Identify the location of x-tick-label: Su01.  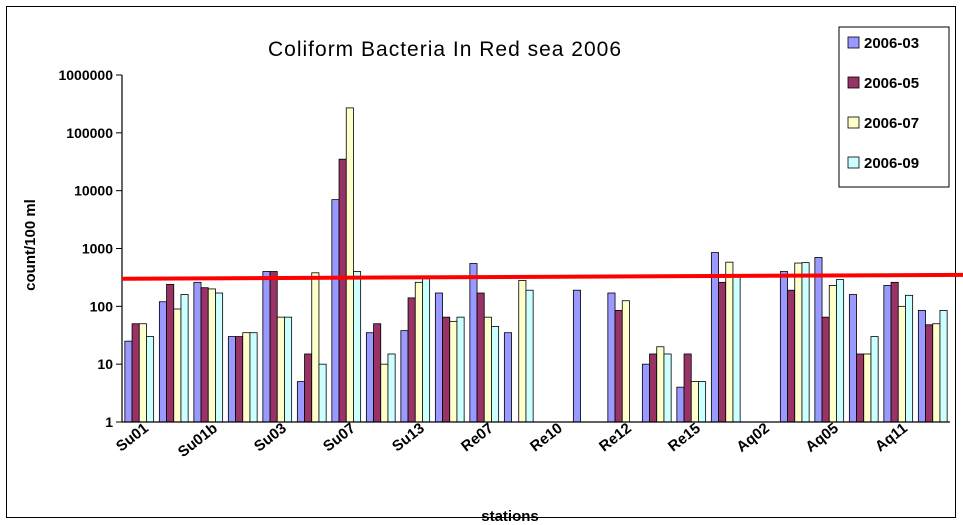
(132, 437).